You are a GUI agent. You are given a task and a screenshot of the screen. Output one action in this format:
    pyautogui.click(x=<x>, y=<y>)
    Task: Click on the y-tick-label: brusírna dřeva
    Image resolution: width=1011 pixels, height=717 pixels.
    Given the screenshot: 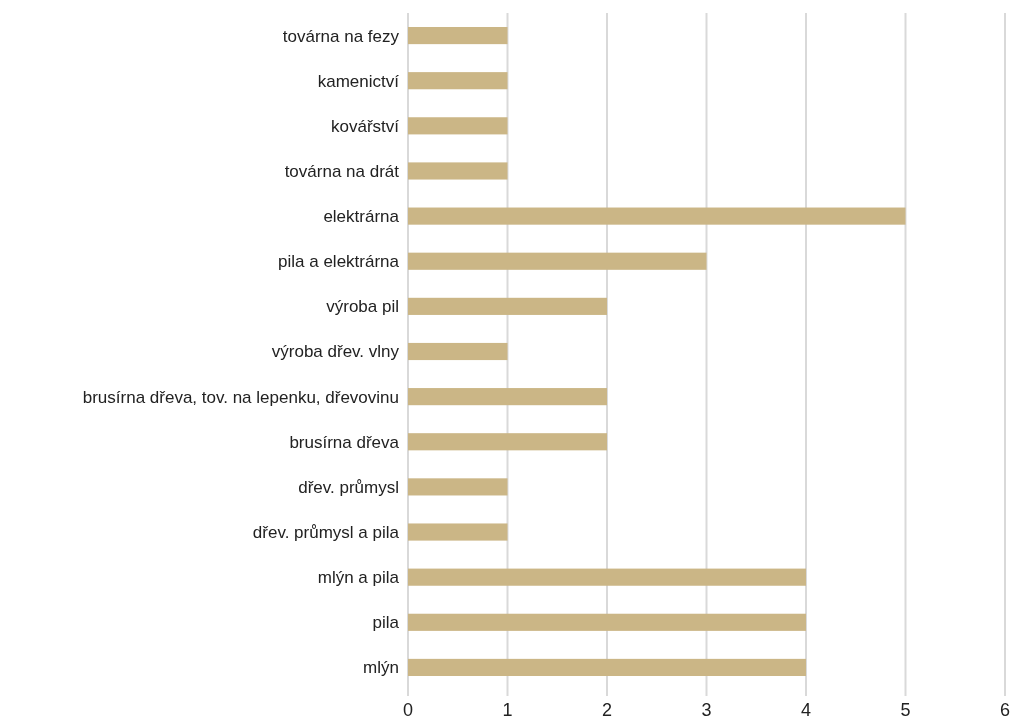 What is the action you would take?
    pyautogui.click(x=344, y=442)
    